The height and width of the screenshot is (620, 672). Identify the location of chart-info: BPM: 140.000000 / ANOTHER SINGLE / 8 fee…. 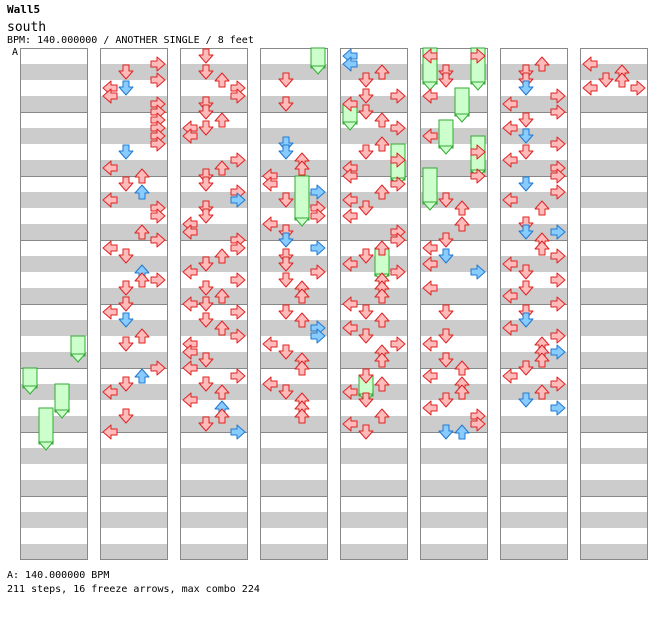
(130, 40).